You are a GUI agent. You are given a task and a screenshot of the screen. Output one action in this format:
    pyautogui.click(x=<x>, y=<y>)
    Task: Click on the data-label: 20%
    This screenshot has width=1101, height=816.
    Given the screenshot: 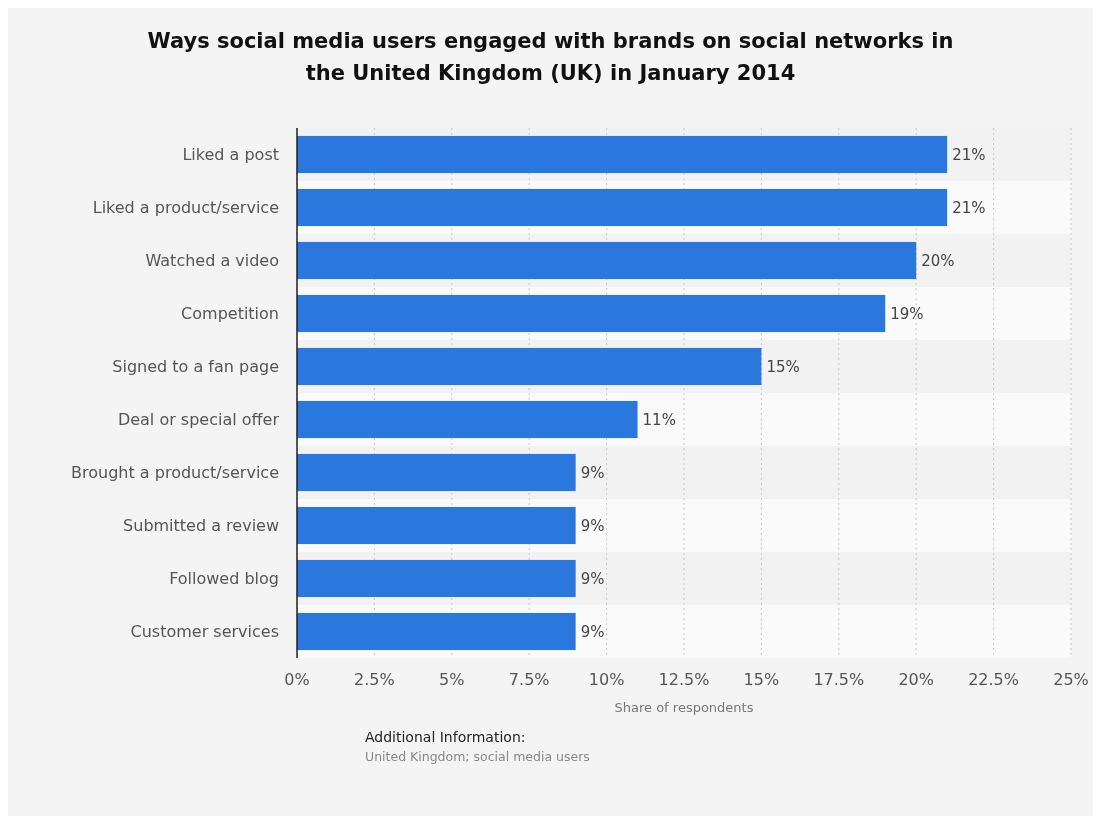 What is the action you would take?
    pyautogui.click(x=938, y=260)
    